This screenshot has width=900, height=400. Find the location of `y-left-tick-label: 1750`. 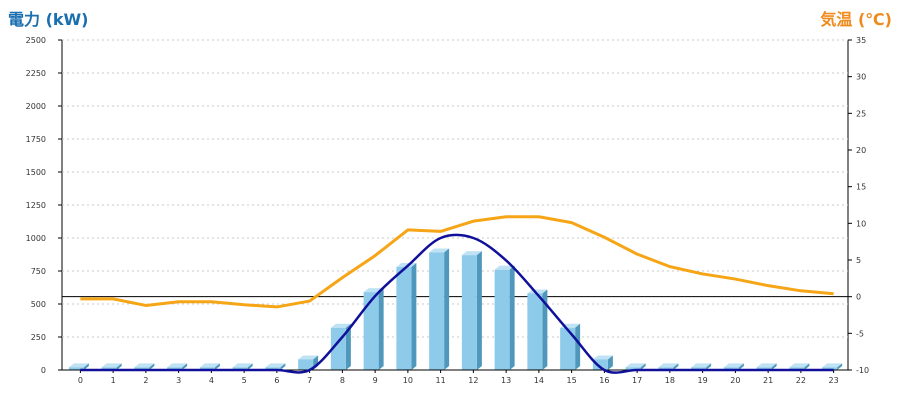

y-left-tick-label: 1750 is located at coordinates (36, 139).